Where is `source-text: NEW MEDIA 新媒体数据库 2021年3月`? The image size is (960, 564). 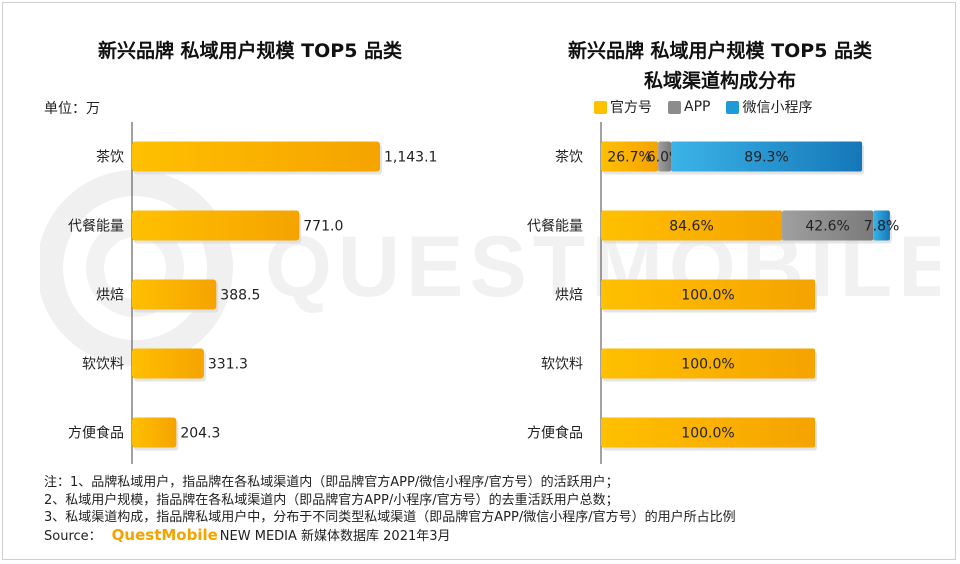 source-text: NEW MEDIA 新媒体数据库 2021年3月 is located at coordinates (335, 536).